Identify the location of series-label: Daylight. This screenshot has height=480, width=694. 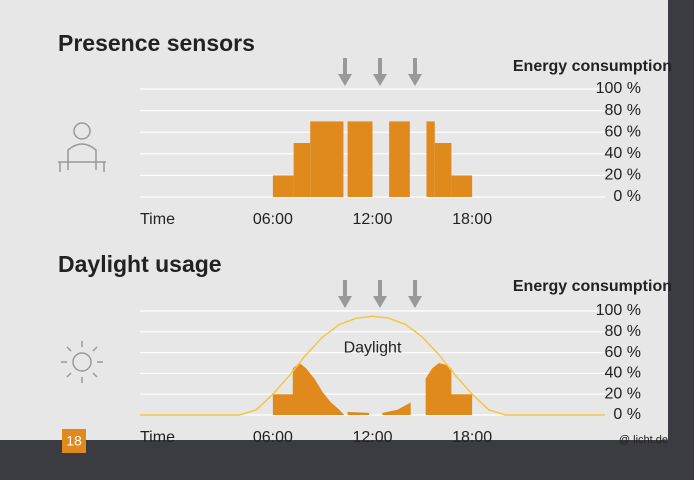
(373, 347).